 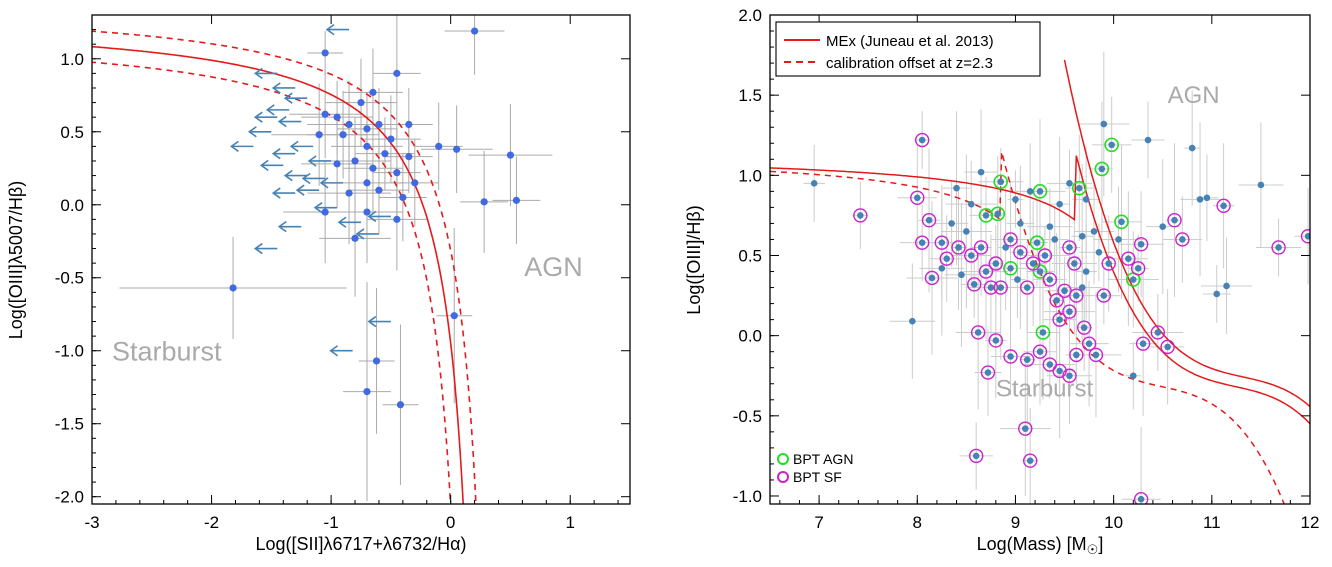 What do you see at coordinates (909, 63) in the screenshot?
I see `legend-offset-label: calibration offset at z=2.3` at bounding box center [909, 63].